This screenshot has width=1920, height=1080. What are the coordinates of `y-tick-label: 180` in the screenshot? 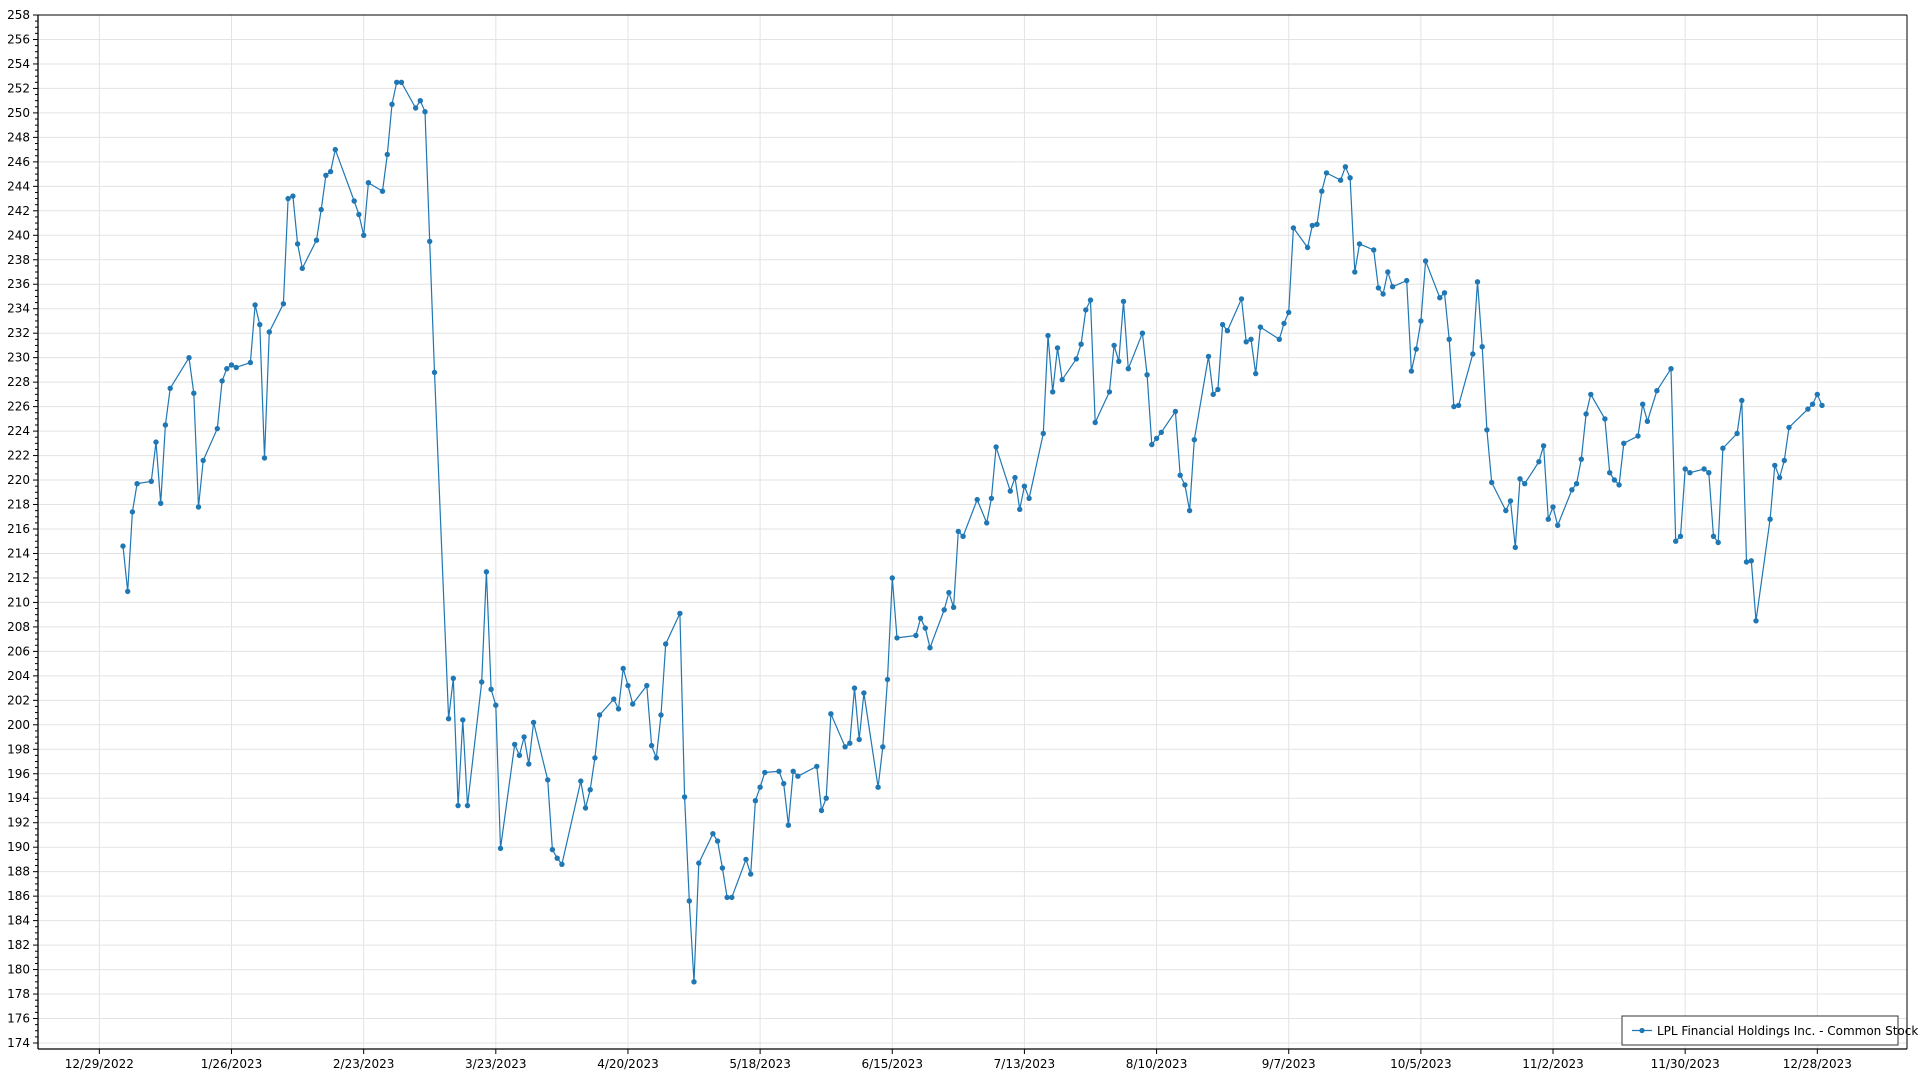 It's located at (18, 970).